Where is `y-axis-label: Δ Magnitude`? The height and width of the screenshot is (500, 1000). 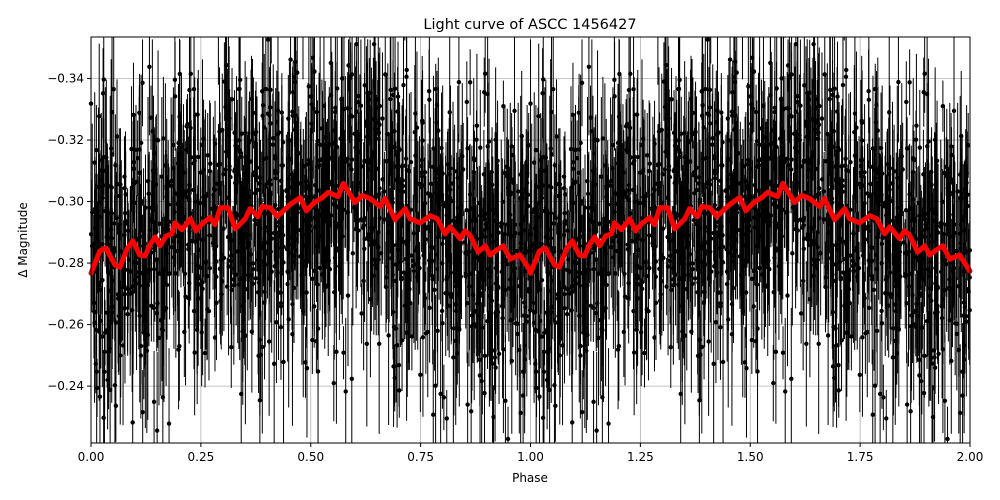 y-axis-label: Δ Magnitude is located at coordinates (23, 240).